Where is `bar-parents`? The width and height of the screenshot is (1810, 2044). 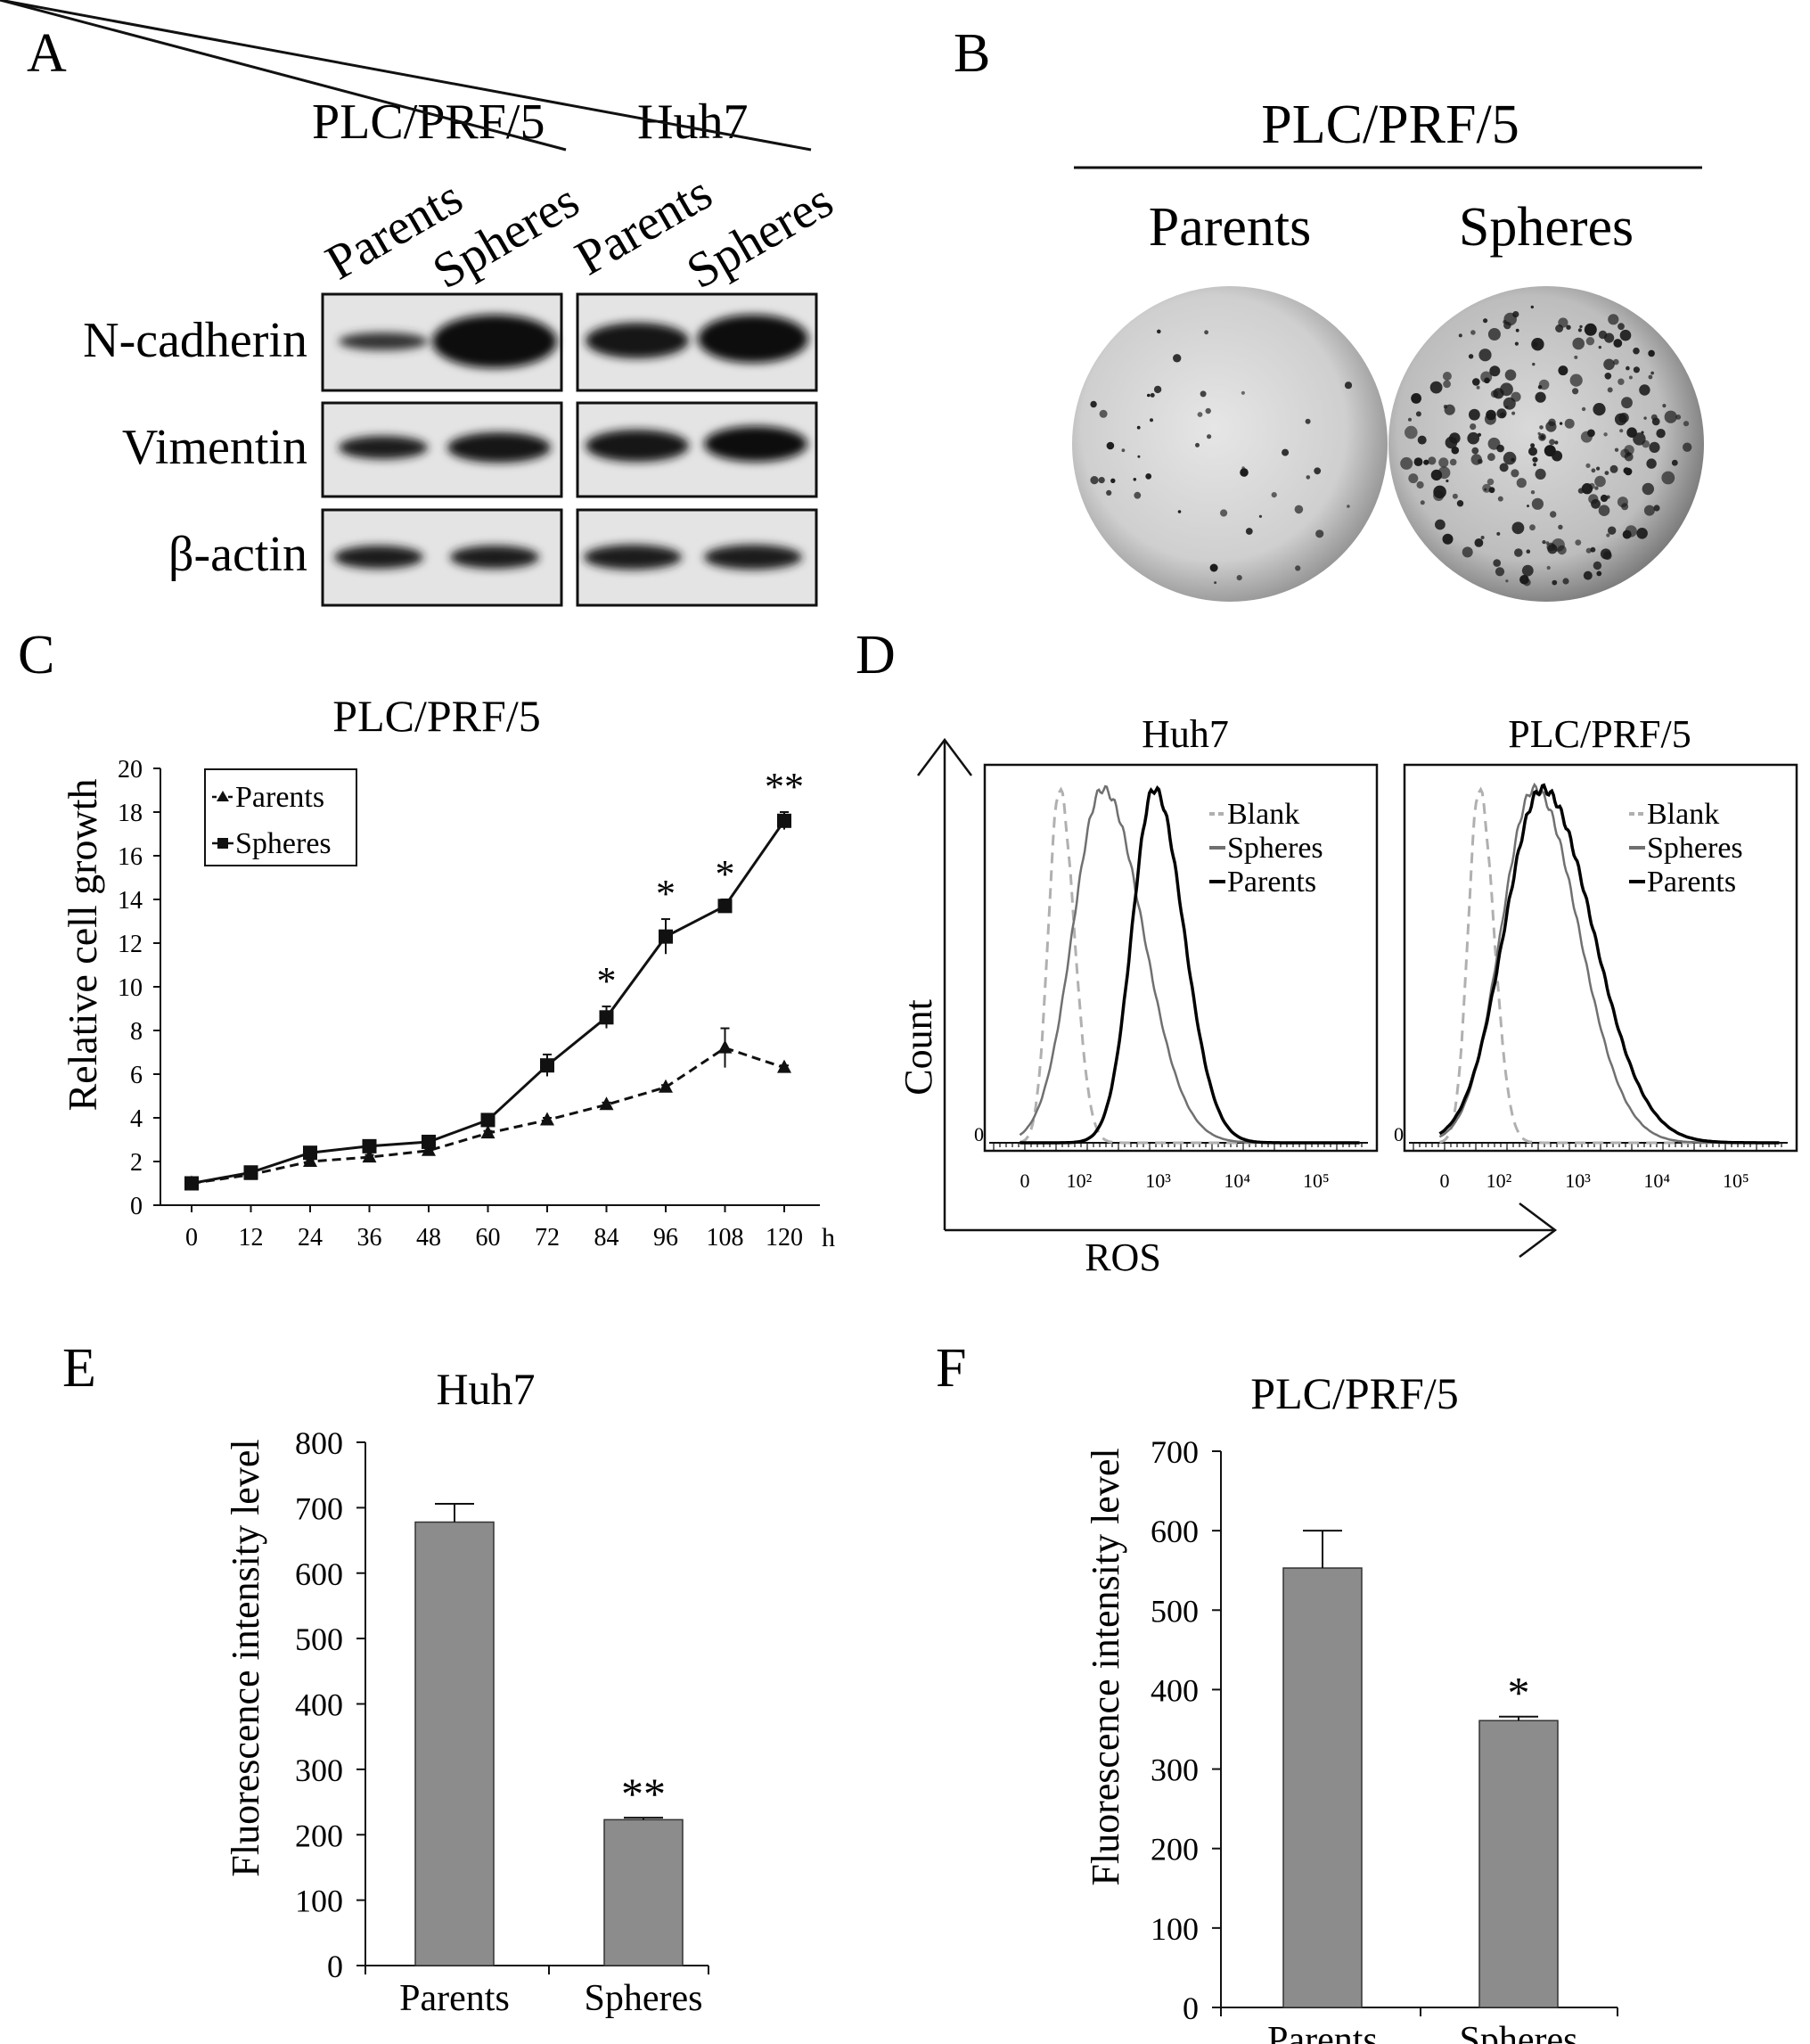
bar-parents is located at coordinates (454, 1744).